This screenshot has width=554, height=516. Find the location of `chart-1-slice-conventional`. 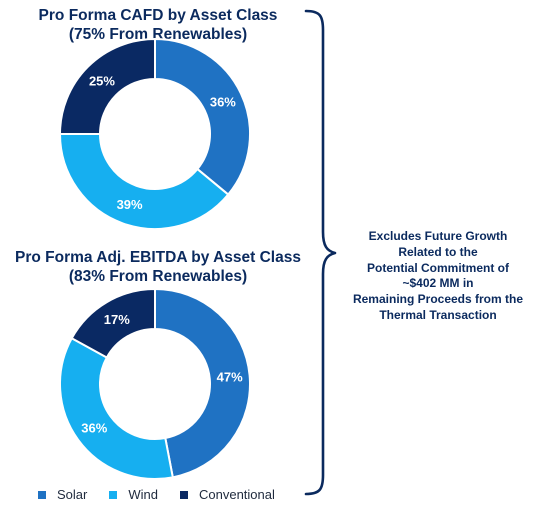

chart-1-slice-conventional is located at coordinates (107, 86).